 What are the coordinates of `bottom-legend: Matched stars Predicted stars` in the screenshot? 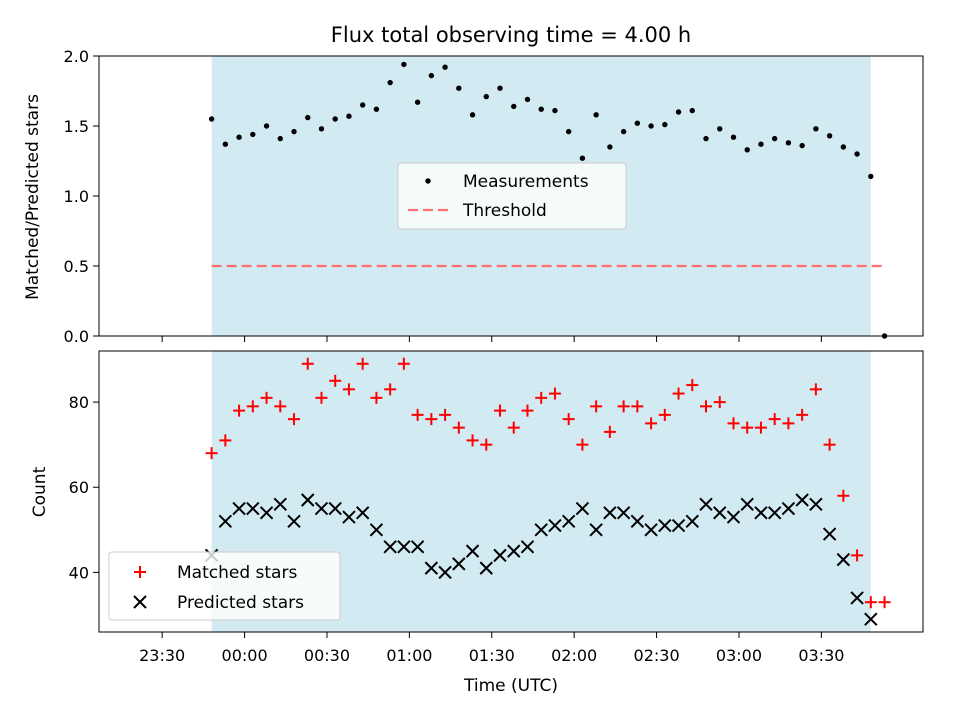 It's located at (224, 586).